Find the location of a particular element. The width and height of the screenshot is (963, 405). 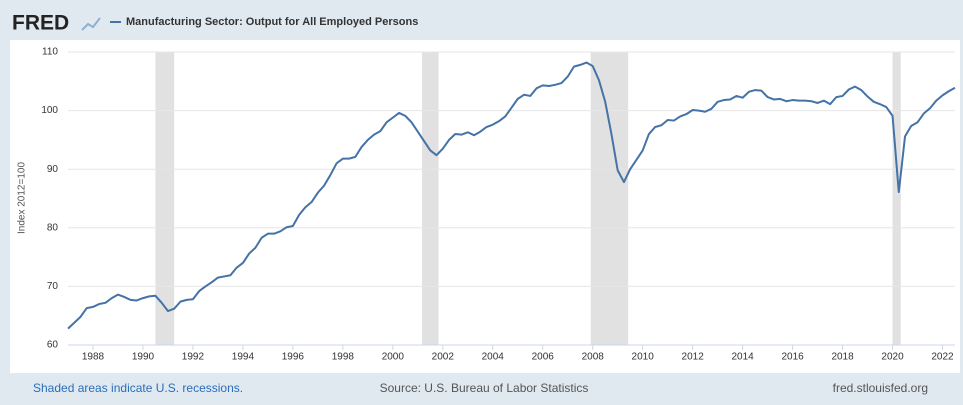

x-tick-label: 2016 is located at coordinates (792, 357).